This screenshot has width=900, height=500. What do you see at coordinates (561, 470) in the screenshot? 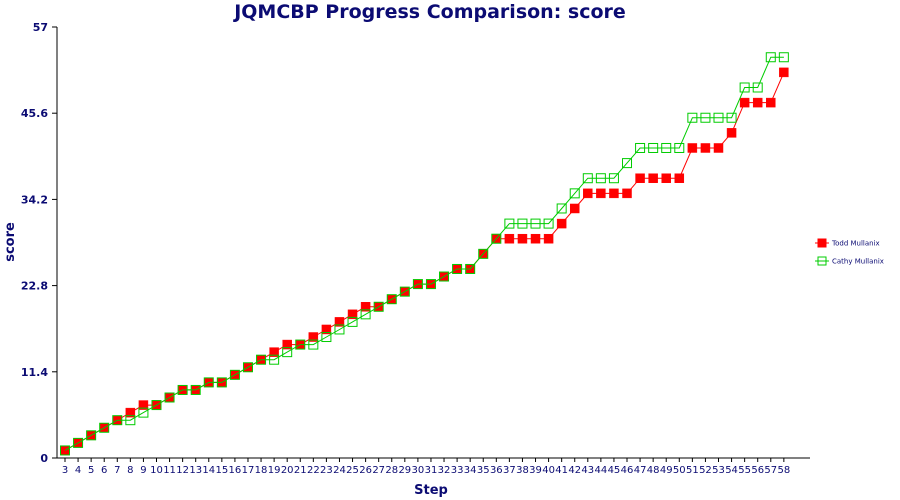
I see `x-tick-label: 41` at bounding box center [561, 470].